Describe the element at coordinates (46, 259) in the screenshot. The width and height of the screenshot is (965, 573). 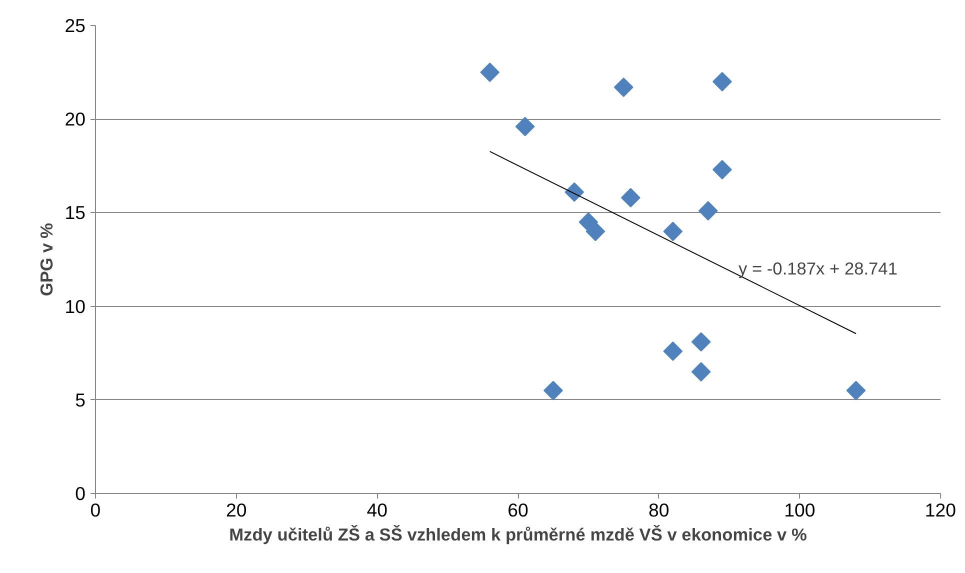
I see `y-axis-title: GPG v %` at that location.